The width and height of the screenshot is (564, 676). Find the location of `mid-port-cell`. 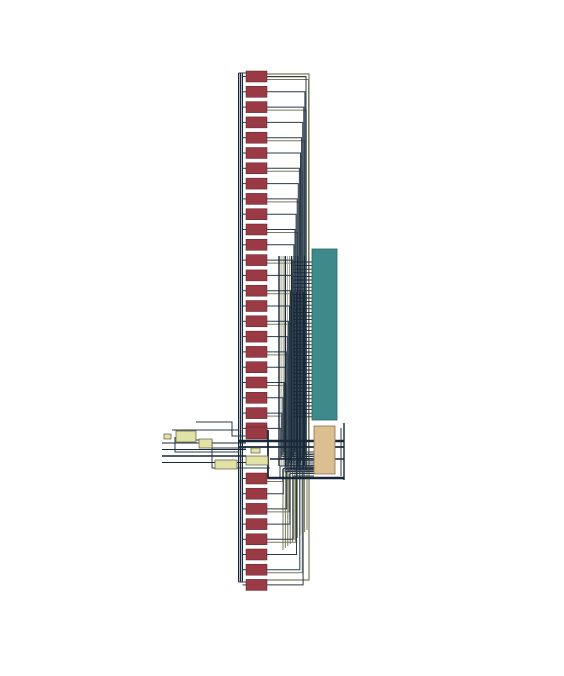

mid-port-cell is located at coordinates (256, 433).